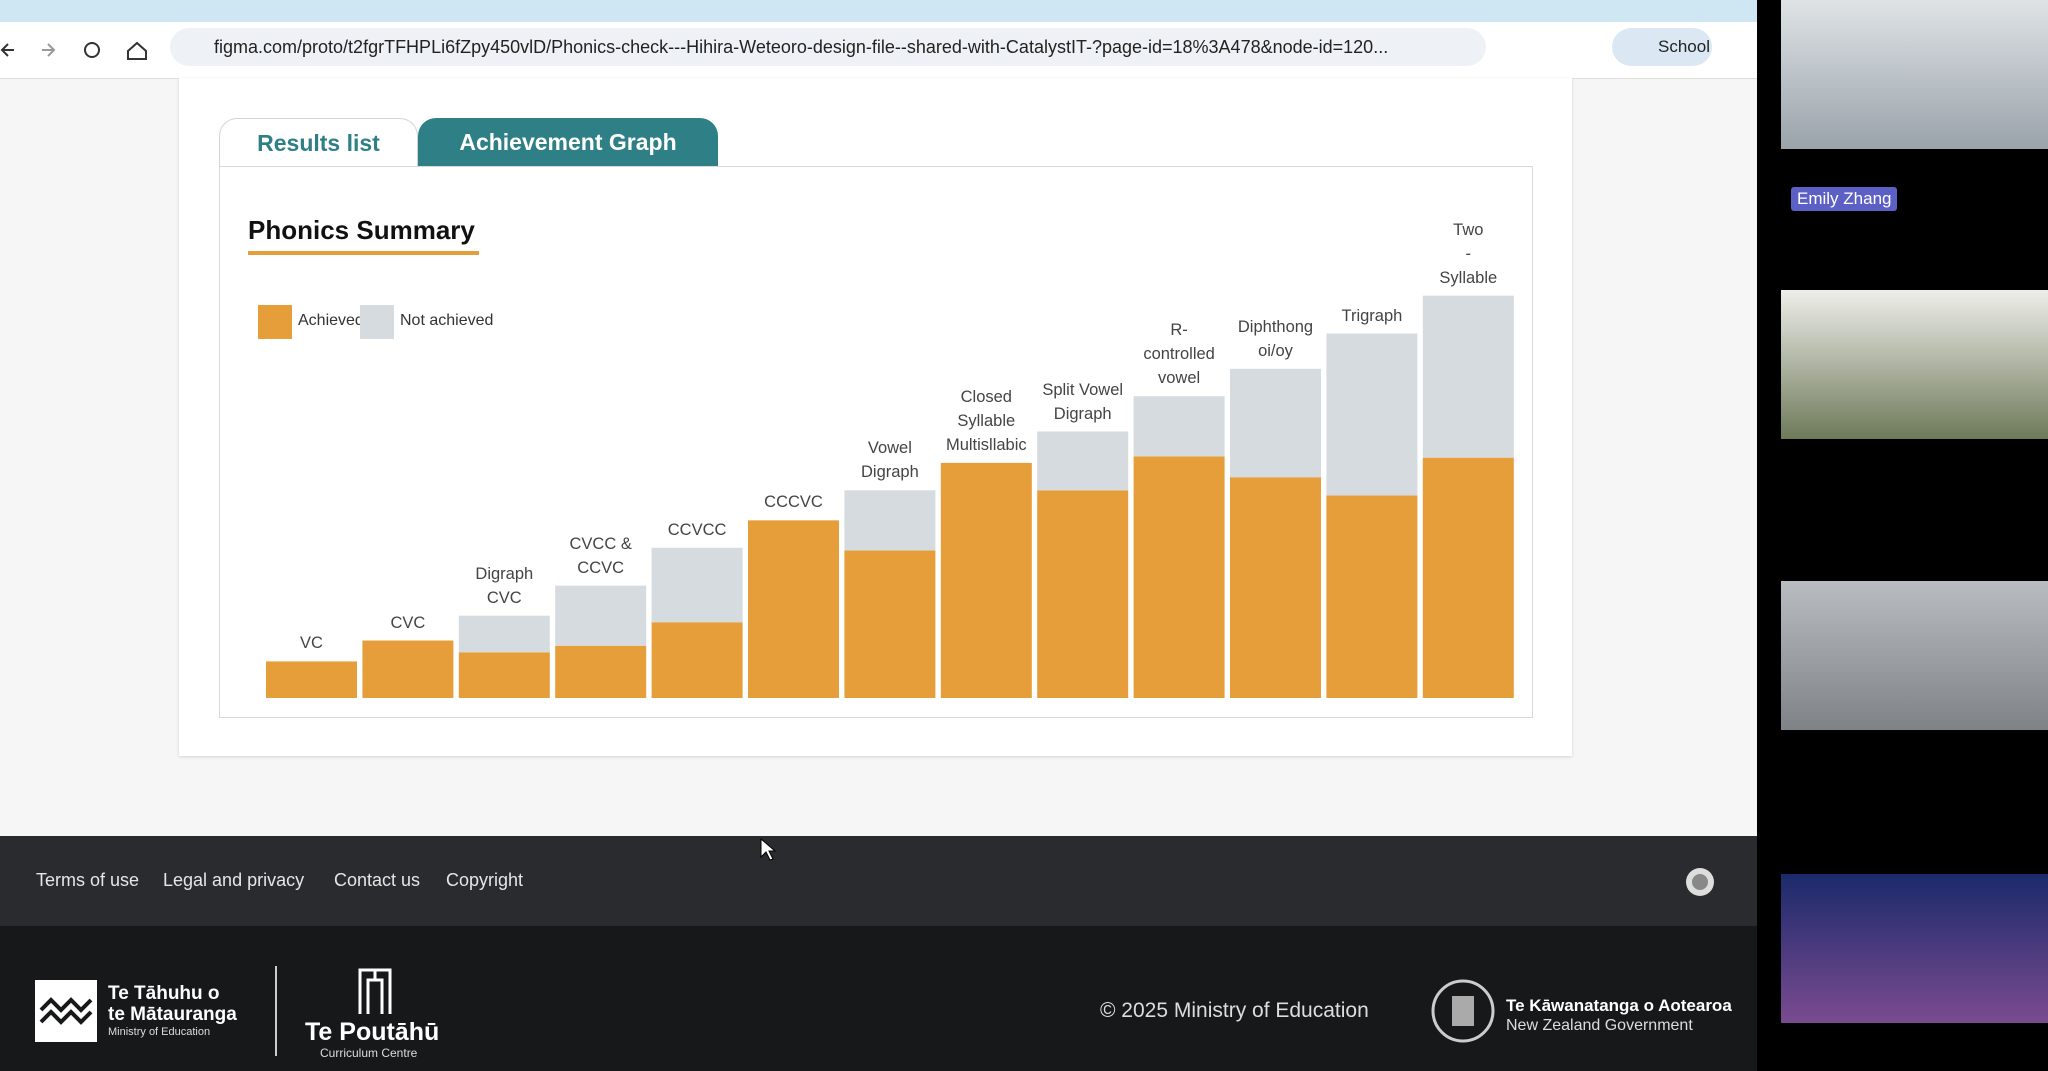 Image resolution: width=2048 pixels, height=1071 pixels. Describe the element at coordinates (485, 880) in the screenshot. I see `footer-link: Copyright` at that location.